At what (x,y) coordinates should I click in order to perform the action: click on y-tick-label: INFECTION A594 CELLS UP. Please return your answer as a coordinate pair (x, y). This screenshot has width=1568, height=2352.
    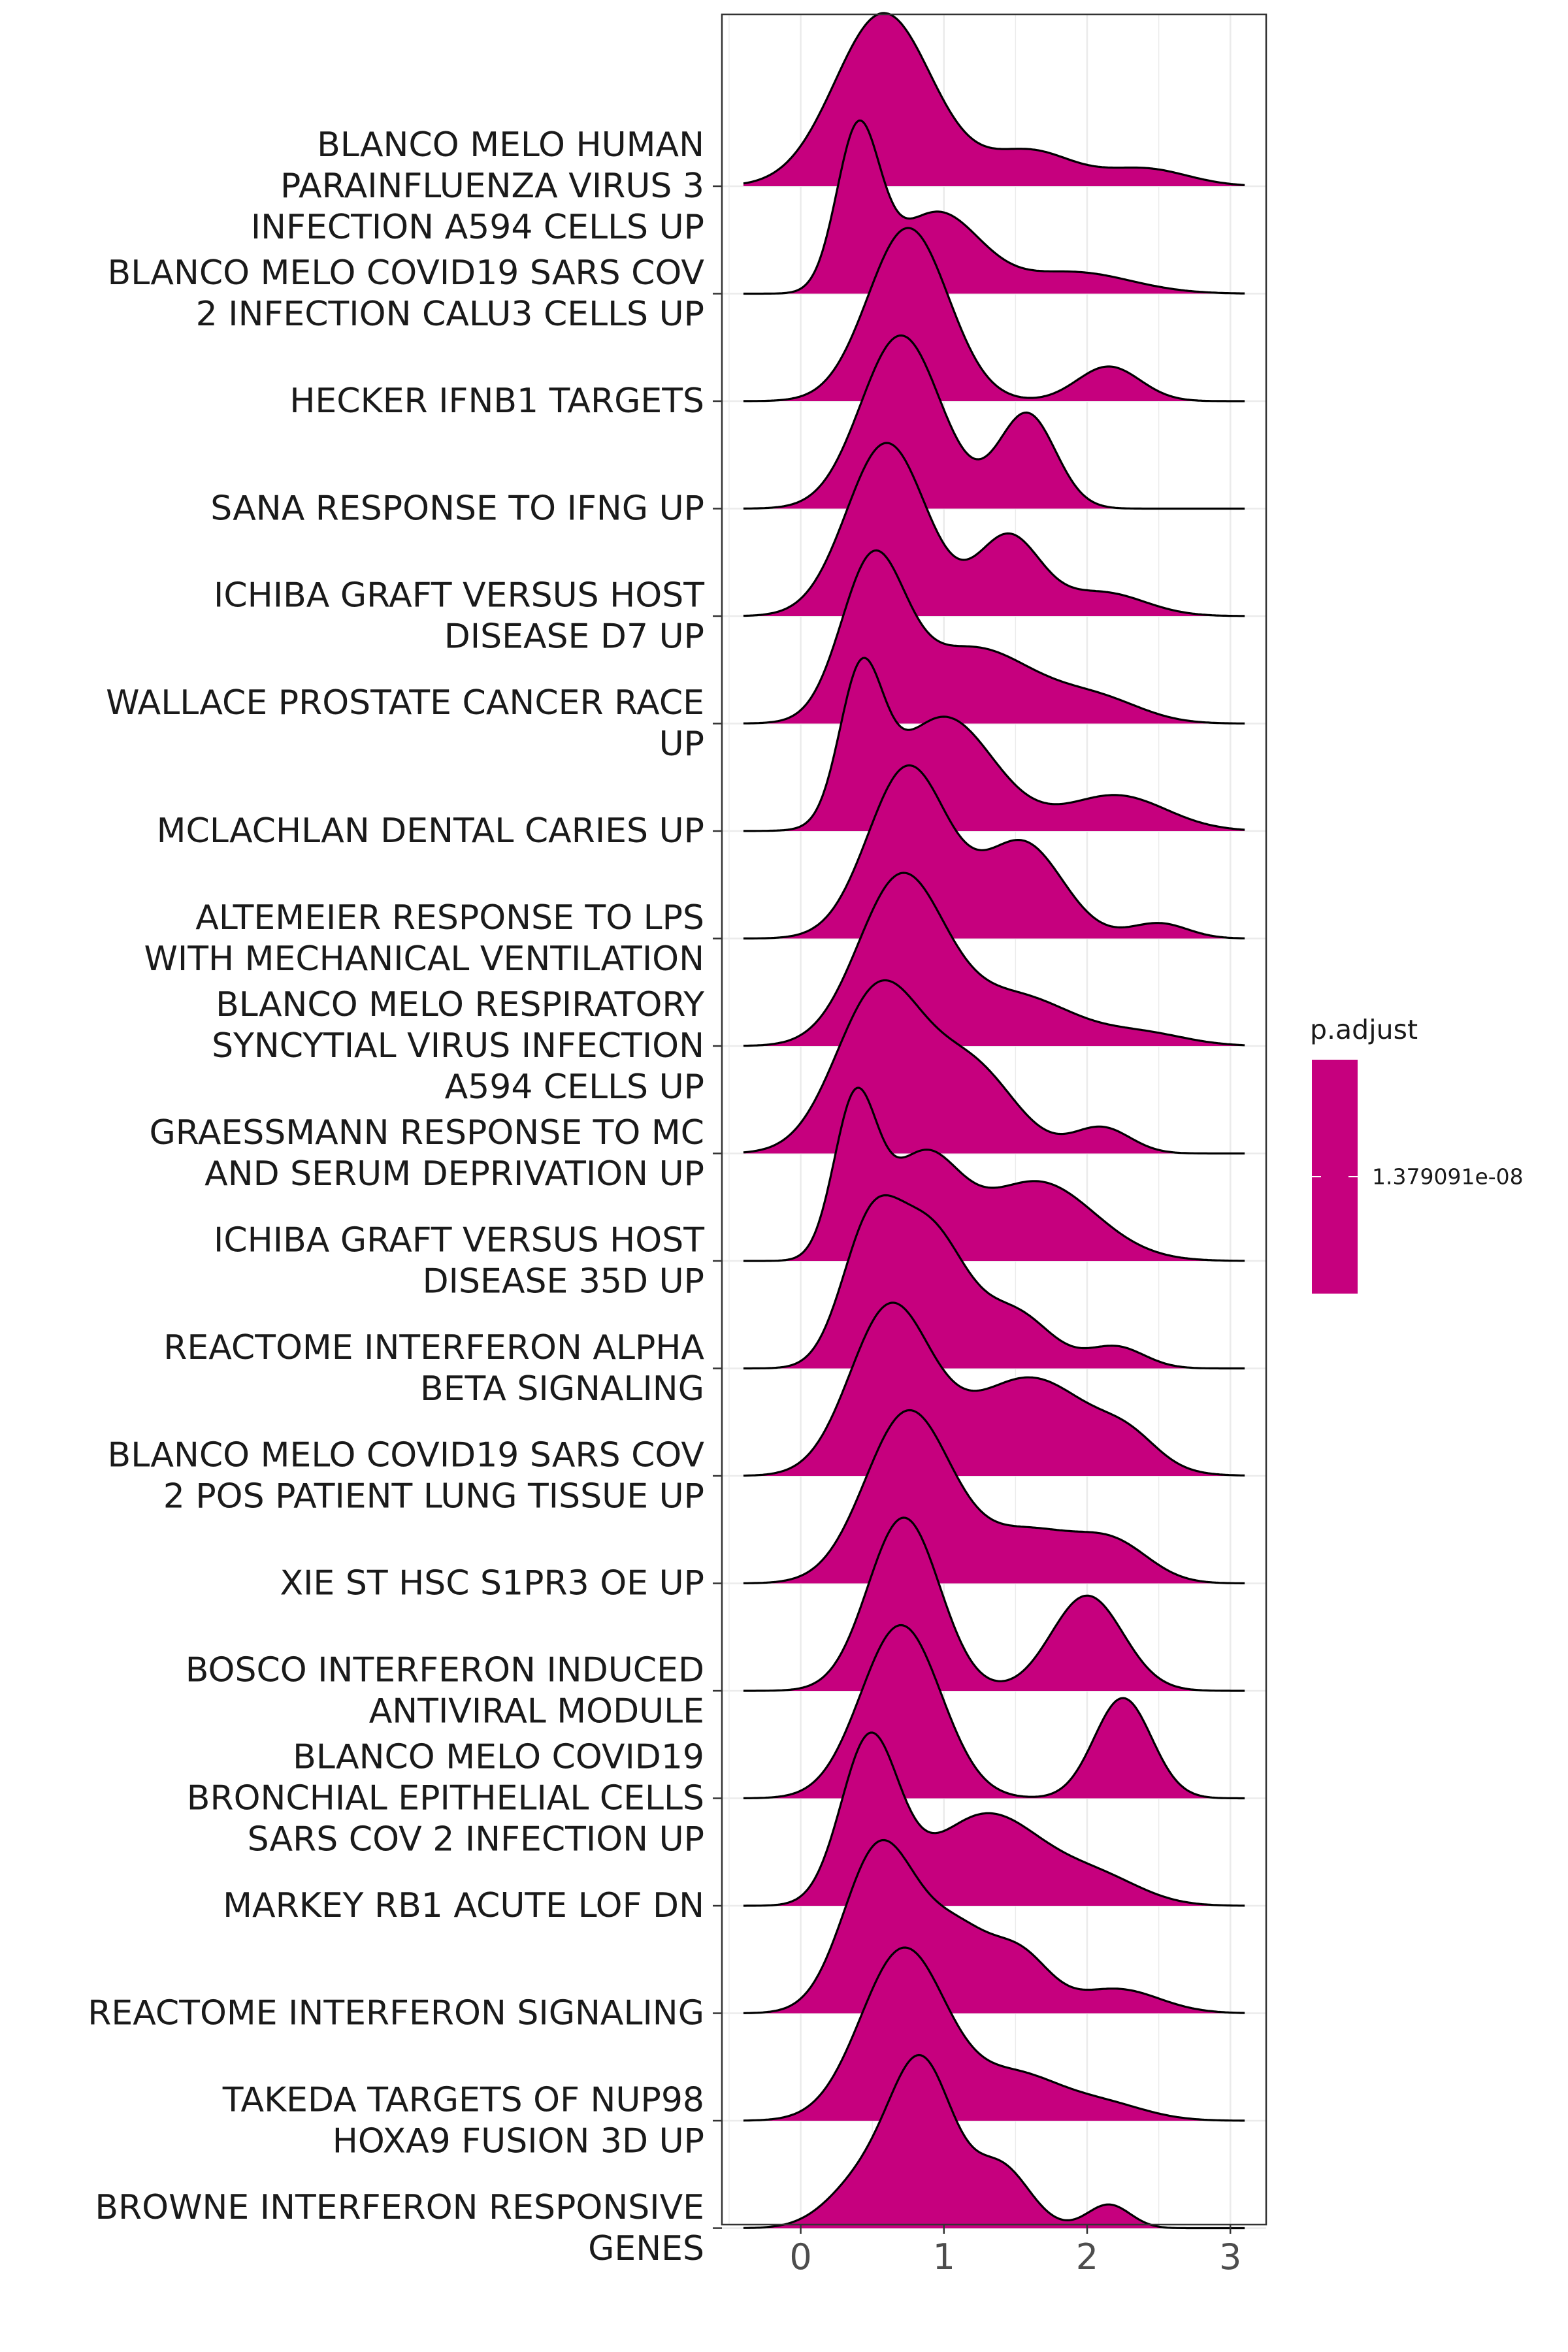
    Looking at the image, I should click on (477, 227).